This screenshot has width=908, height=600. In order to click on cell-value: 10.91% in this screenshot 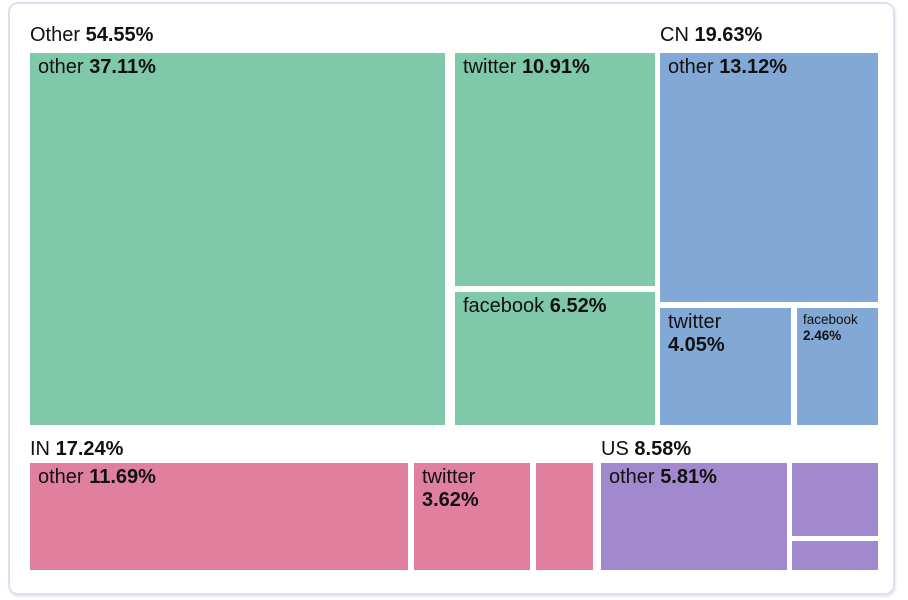, I will do `click(555, 67)`.